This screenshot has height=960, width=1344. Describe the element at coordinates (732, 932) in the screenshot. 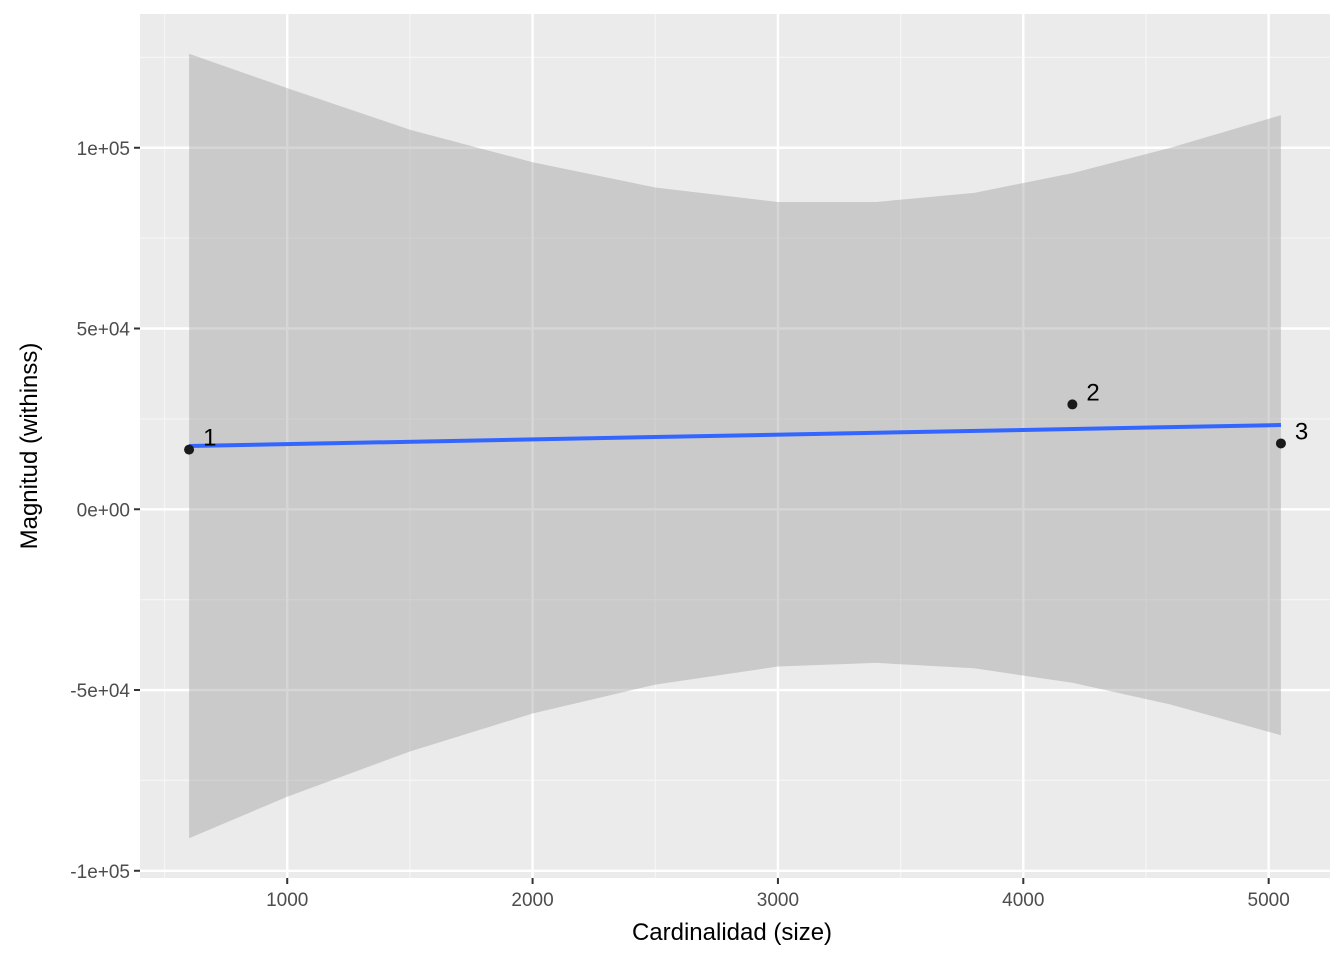

I see `x-axis-title: Cardinalidad (size)` at that location.